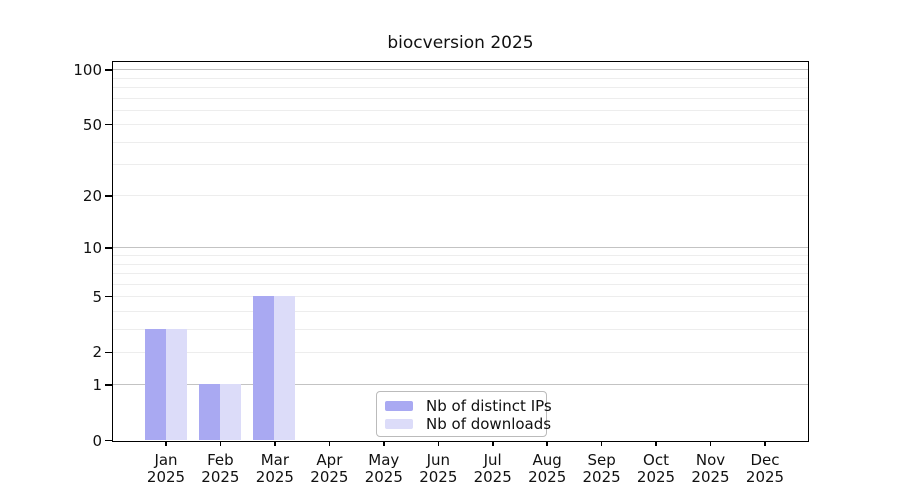 The image size is (900, 500). Describe the element at coordinates (489, 424) in the screenshot. I see `legend-label-downloads: Nb of downloads` at that location.